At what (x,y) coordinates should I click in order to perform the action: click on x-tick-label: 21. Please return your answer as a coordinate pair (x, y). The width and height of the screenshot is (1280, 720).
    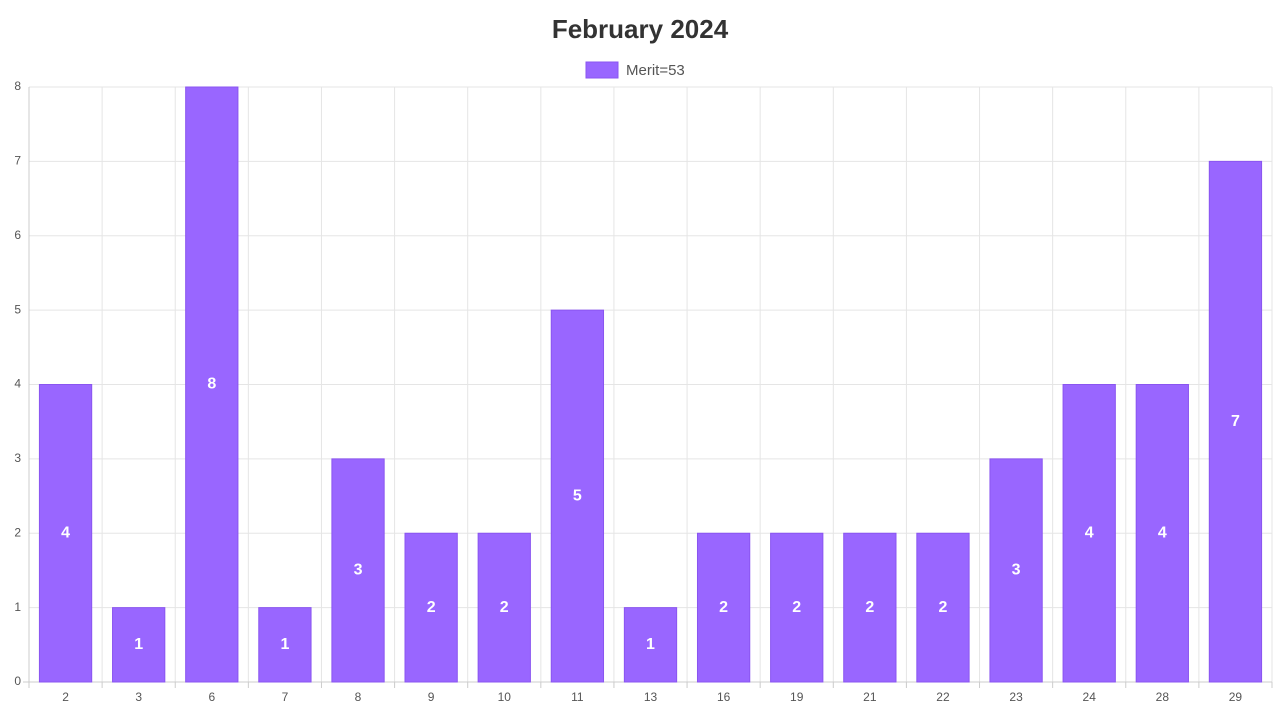
    Looking at the image, I should click on (870, 697).